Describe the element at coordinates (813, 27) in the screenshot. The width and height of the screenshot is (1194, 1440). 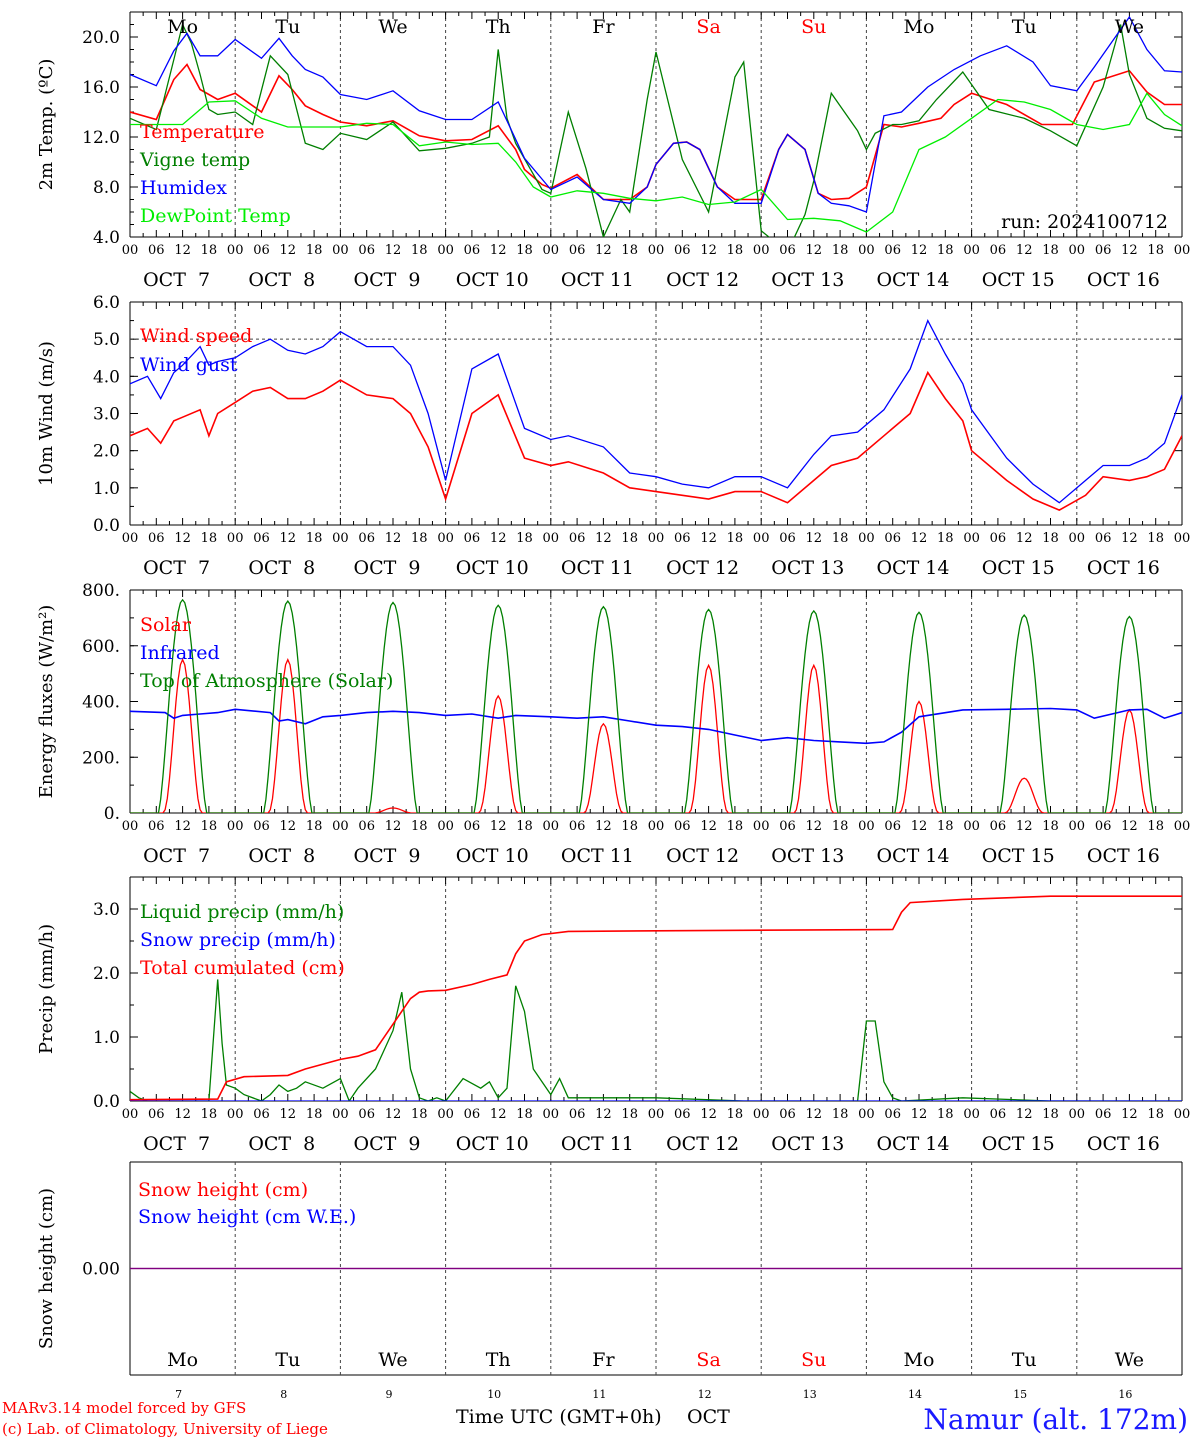
I see `weekday-label: Su` at that location.